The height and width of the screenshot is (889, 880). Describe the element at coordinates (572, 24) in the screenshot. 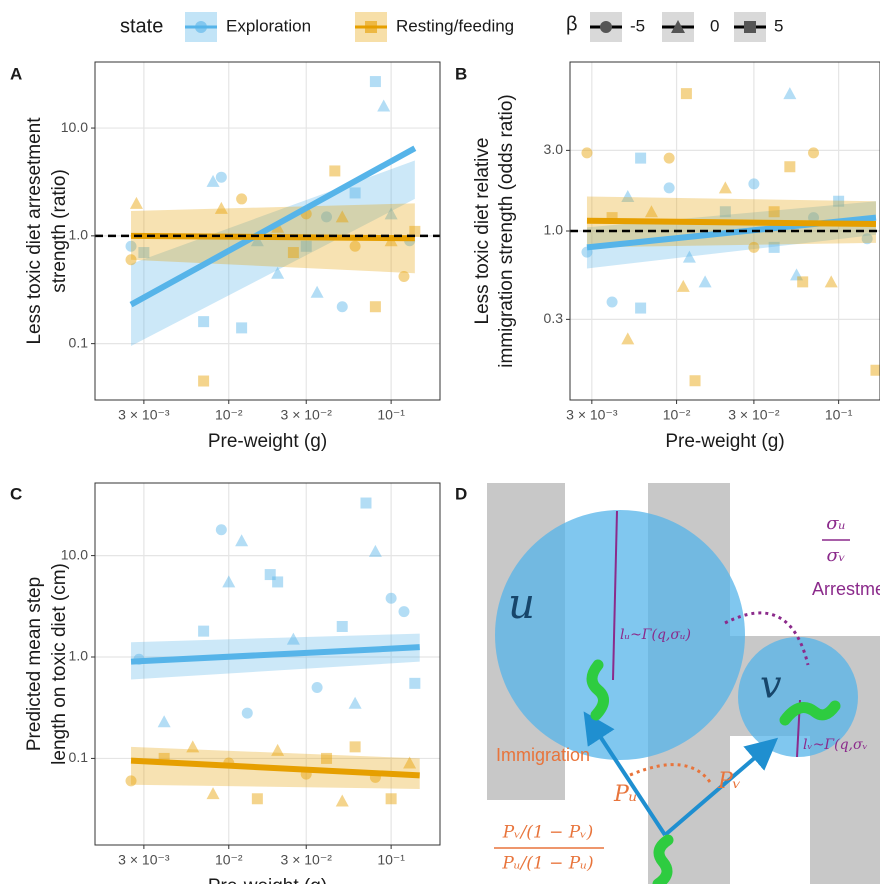

I see `legend-title: β` at that location.